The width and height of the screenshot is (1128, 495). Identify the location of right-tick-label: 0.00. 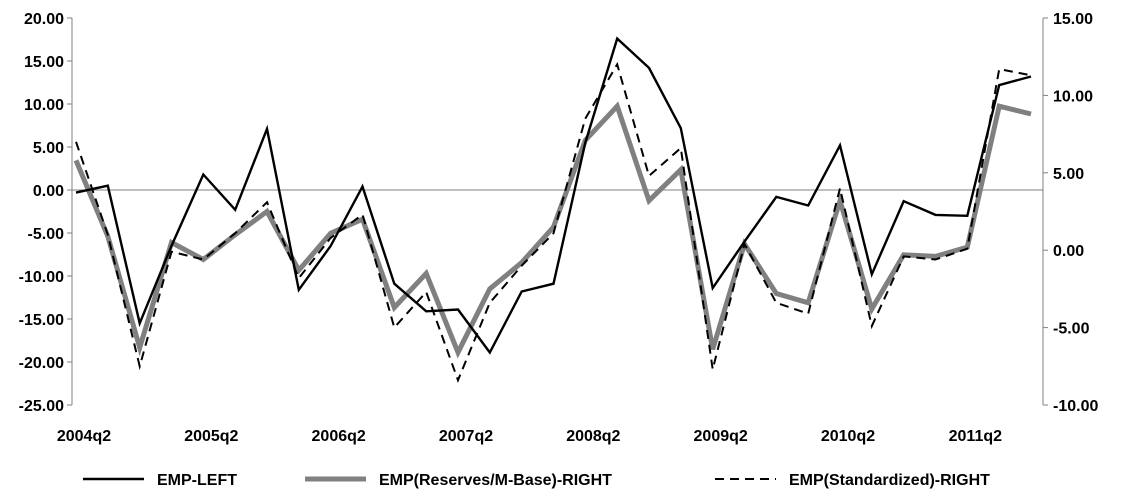
(1068, 251).